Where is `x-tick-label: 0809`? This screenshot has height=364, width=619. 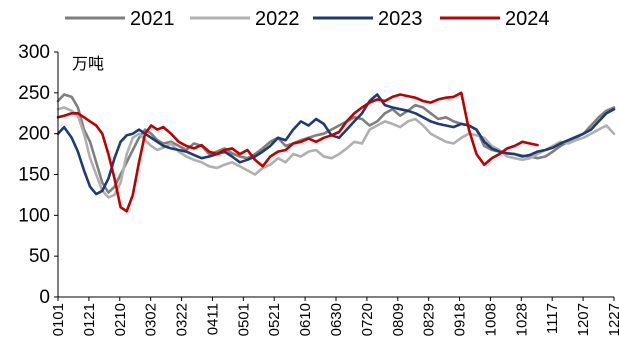
x-tick-label: 0809 is located at coordinates (398, 319).